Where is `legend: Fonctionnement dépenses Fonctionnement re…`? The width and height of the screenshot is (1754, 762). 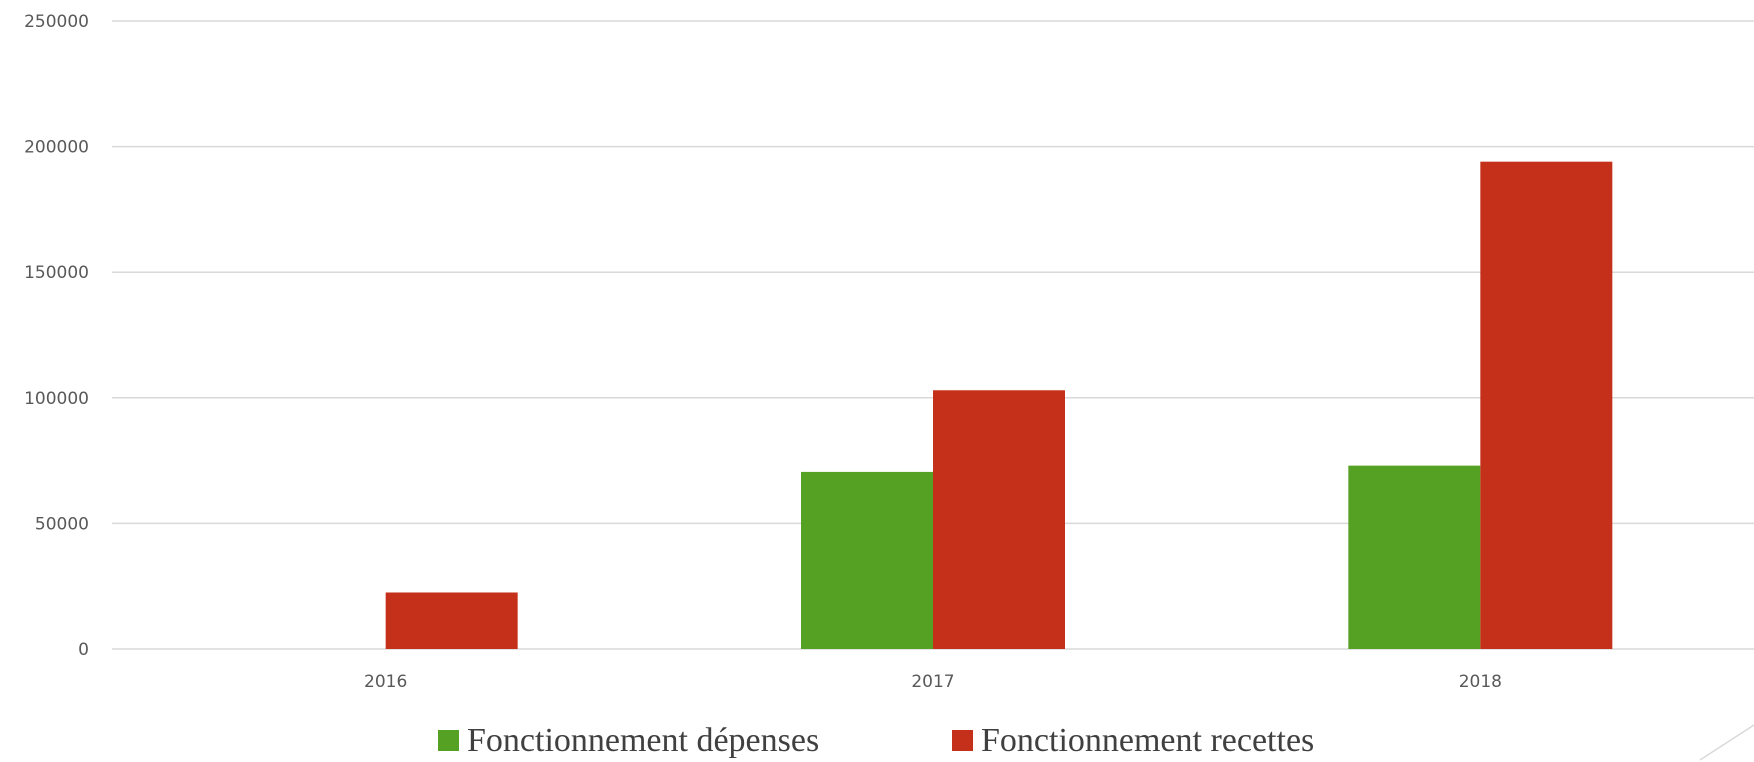
legend: Fonctionnement dépenses Fonctionnement re… is located at coordinates (876, 740).